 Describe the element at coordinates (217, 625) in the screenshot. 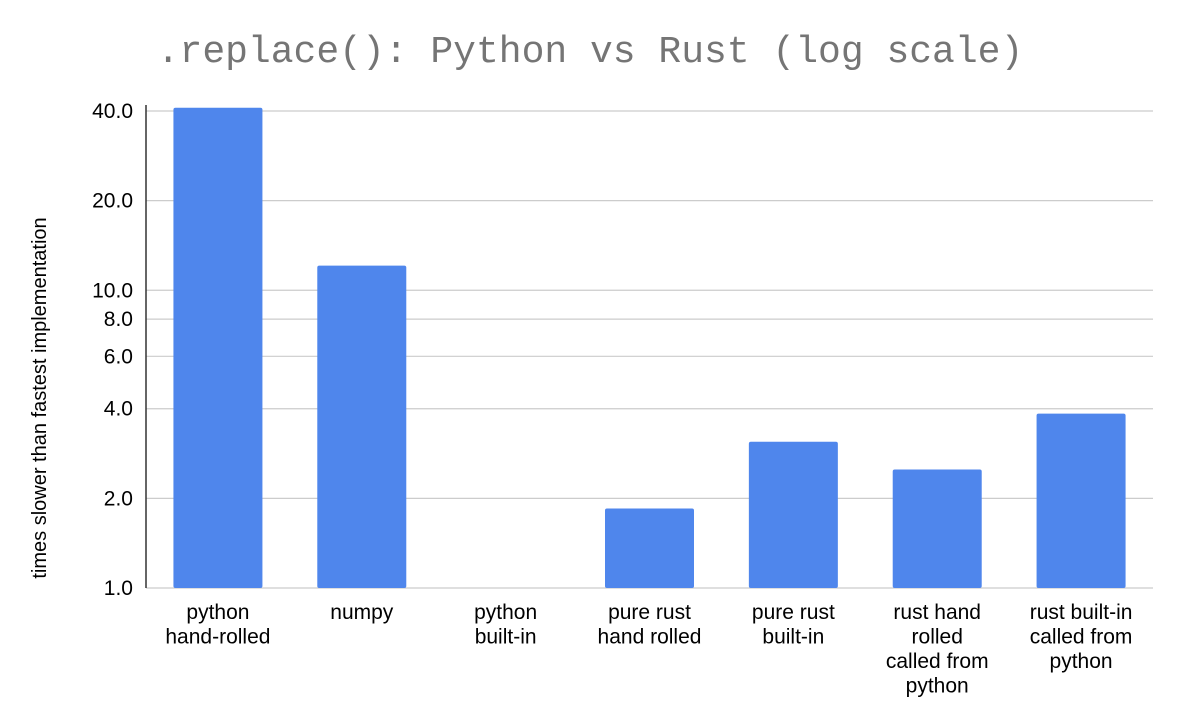

I see `x-category-label: python hand-rolled` at that location.